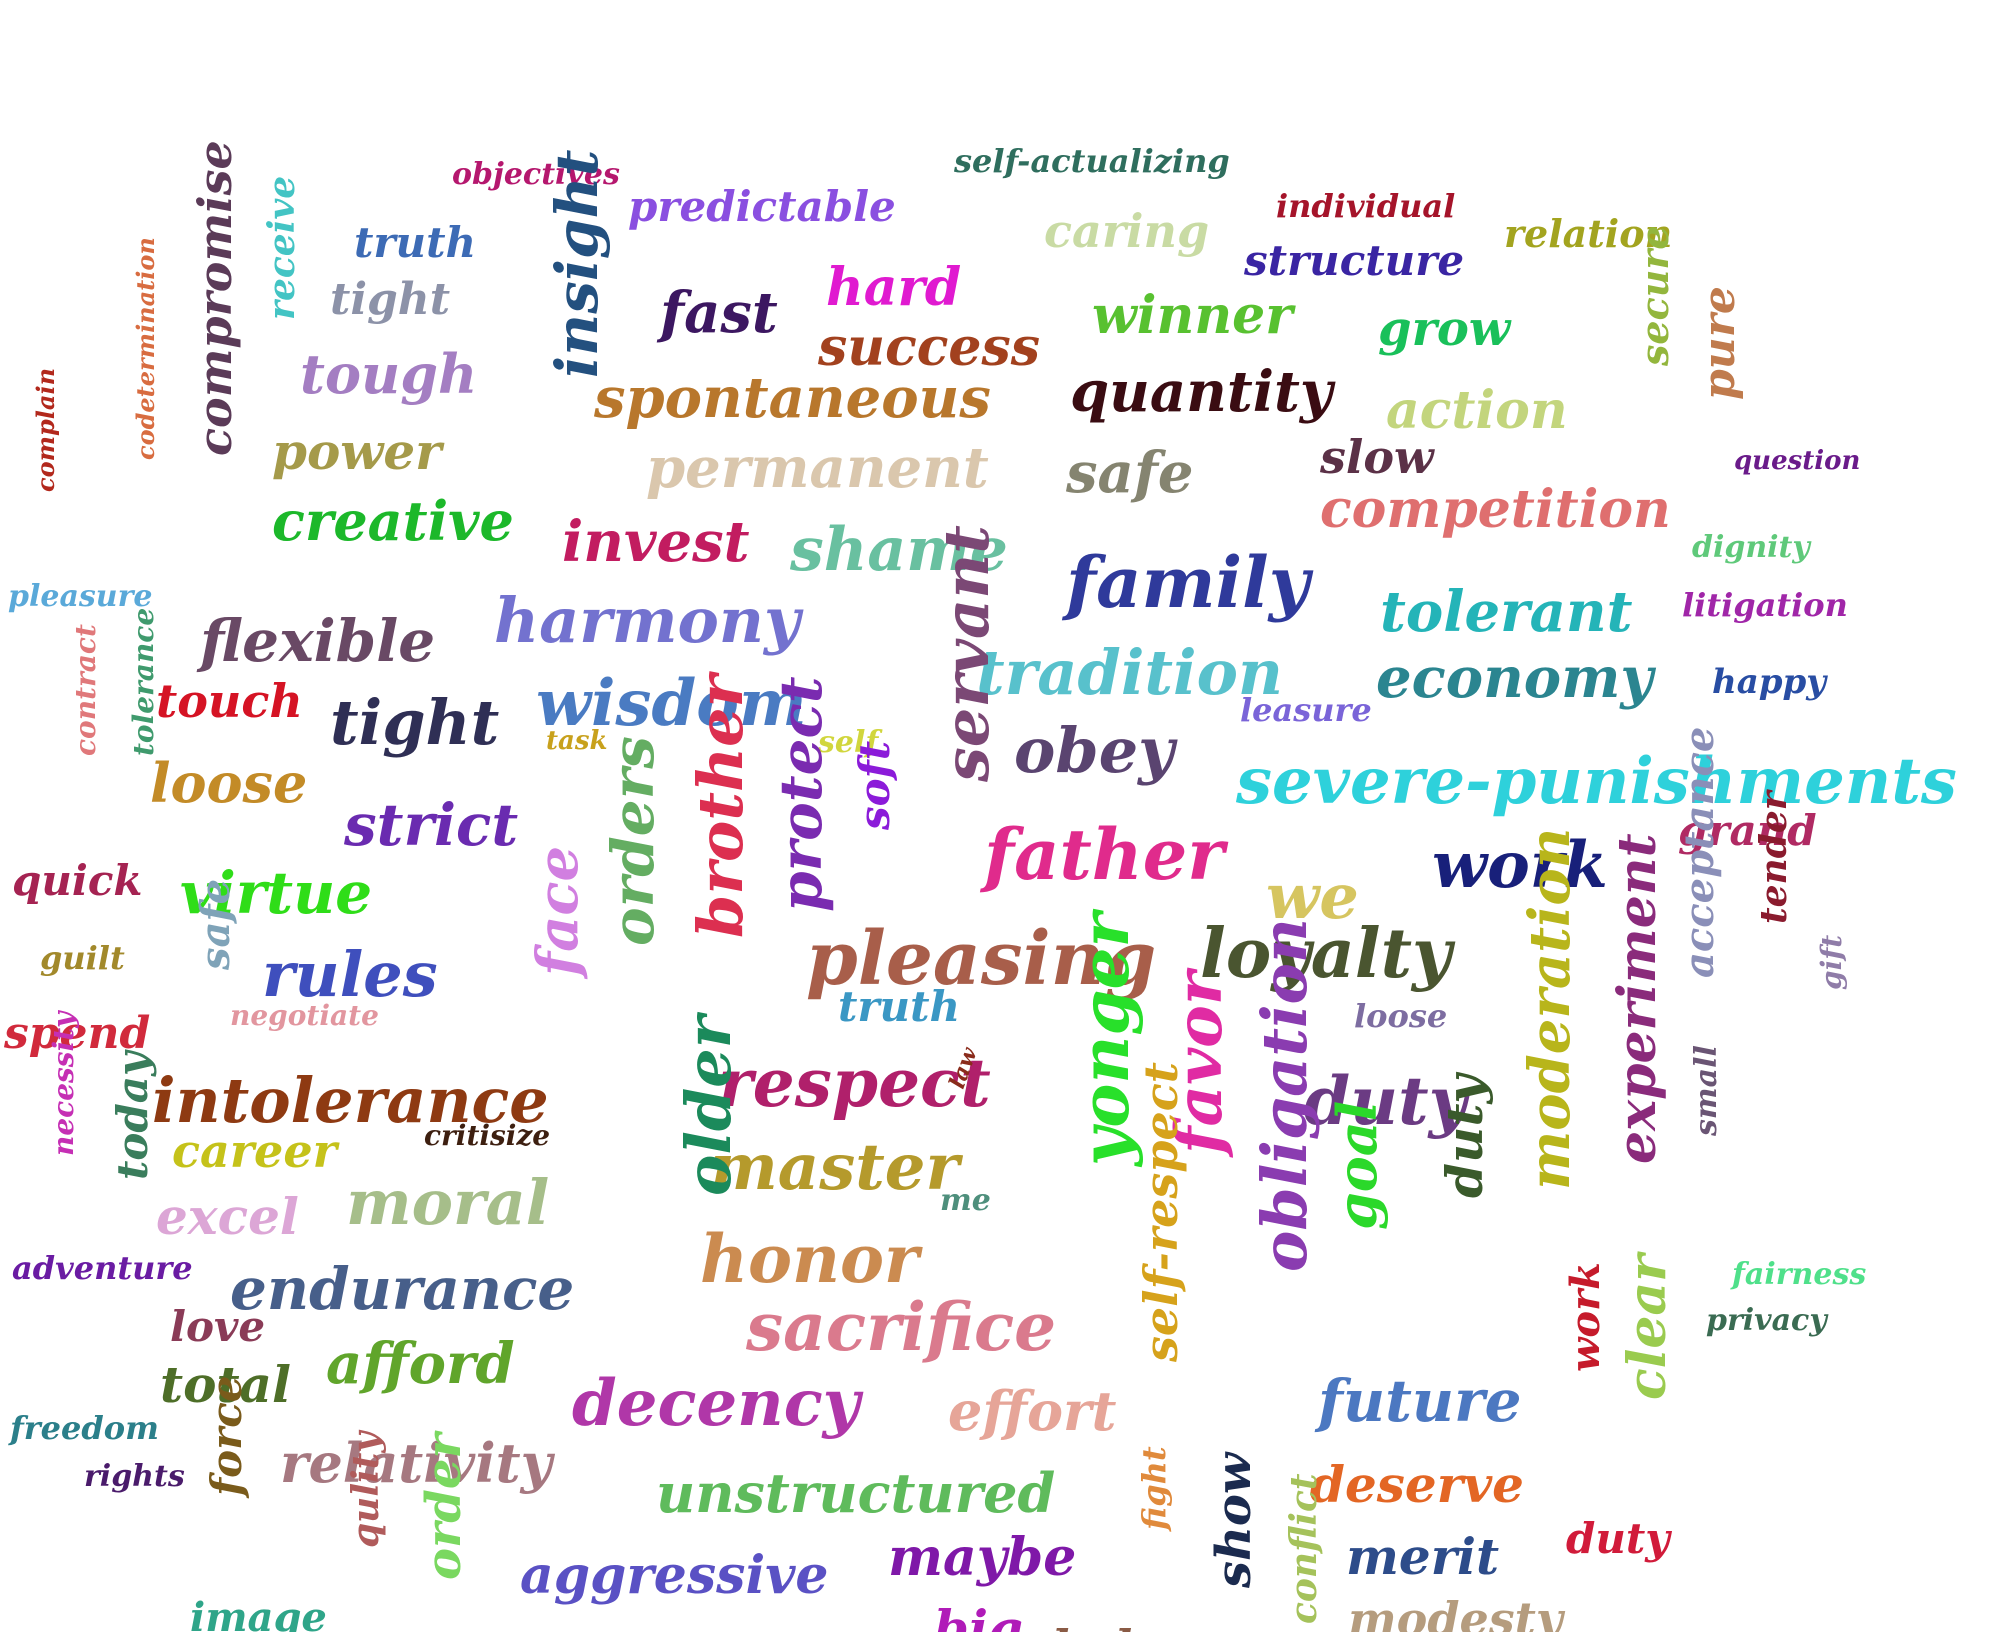 This screenshot has width=2000, height=1632. I want to click on word: respect, so click(854, 1083).